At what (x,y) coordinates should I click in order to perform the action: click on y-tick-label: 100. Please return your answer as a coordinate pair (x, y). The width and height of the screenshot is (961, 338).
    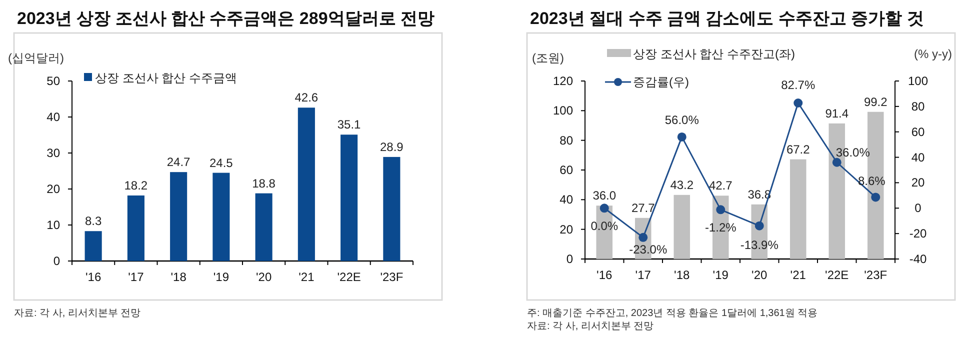
    Looking at the image, I should click on (563, 111).